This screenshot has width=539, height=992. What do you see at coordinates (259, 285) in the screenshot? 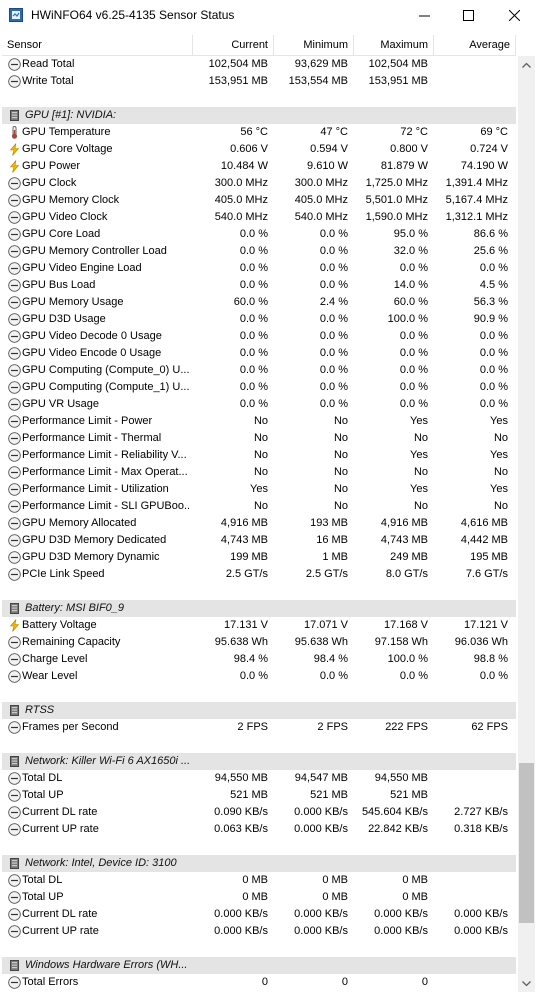
I see `sensor-row: GPU Bus Load 0.0 % 0.0 % 14.0 % 4.5 %` at bounding box center [259, 285].